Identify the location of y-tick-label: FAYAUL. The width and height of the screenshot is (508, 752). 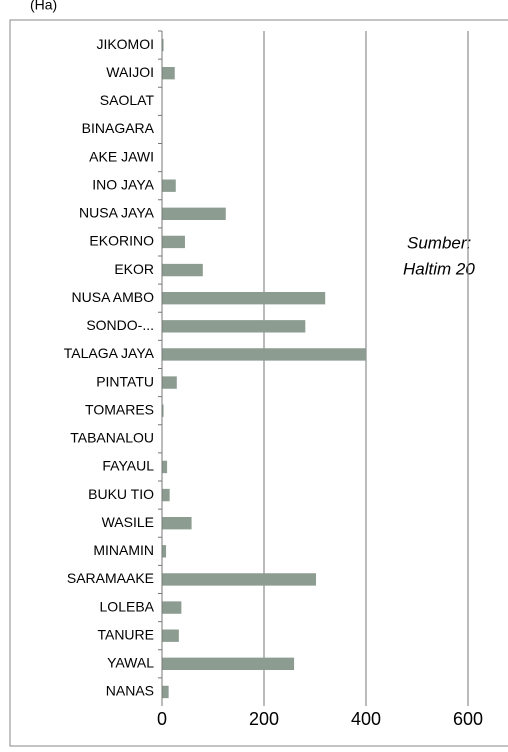
(128, 466).